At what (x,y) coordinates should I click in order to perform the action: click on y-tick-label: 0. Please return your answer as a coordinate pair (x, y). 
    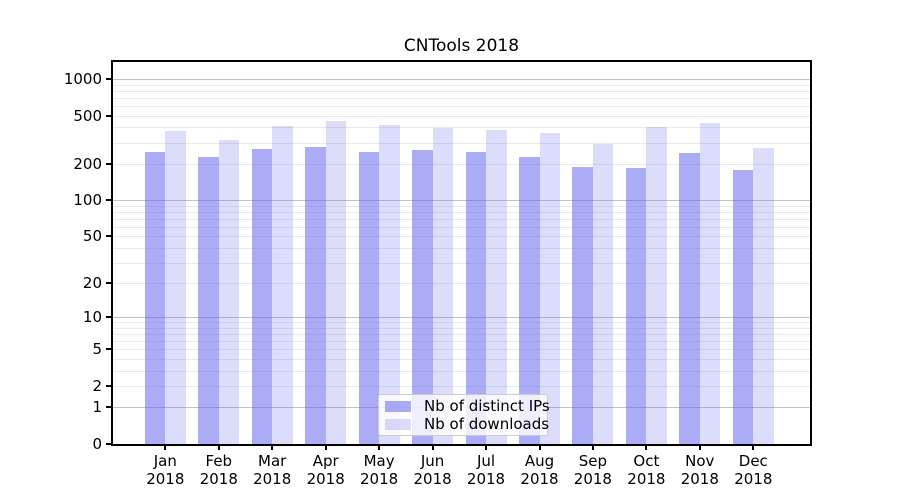
    Looking at the image, I should click on (97, 444).